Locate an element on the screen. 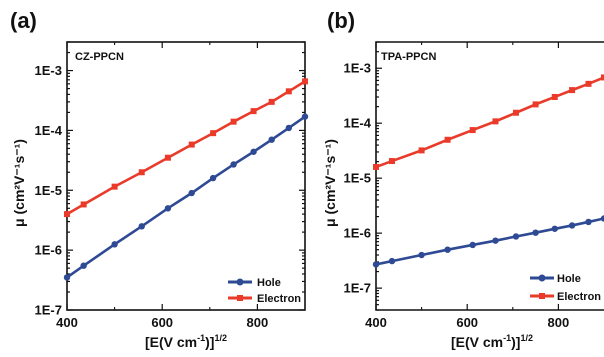  panel-b-legend-hole-marker is located at coordinates (542, 278).